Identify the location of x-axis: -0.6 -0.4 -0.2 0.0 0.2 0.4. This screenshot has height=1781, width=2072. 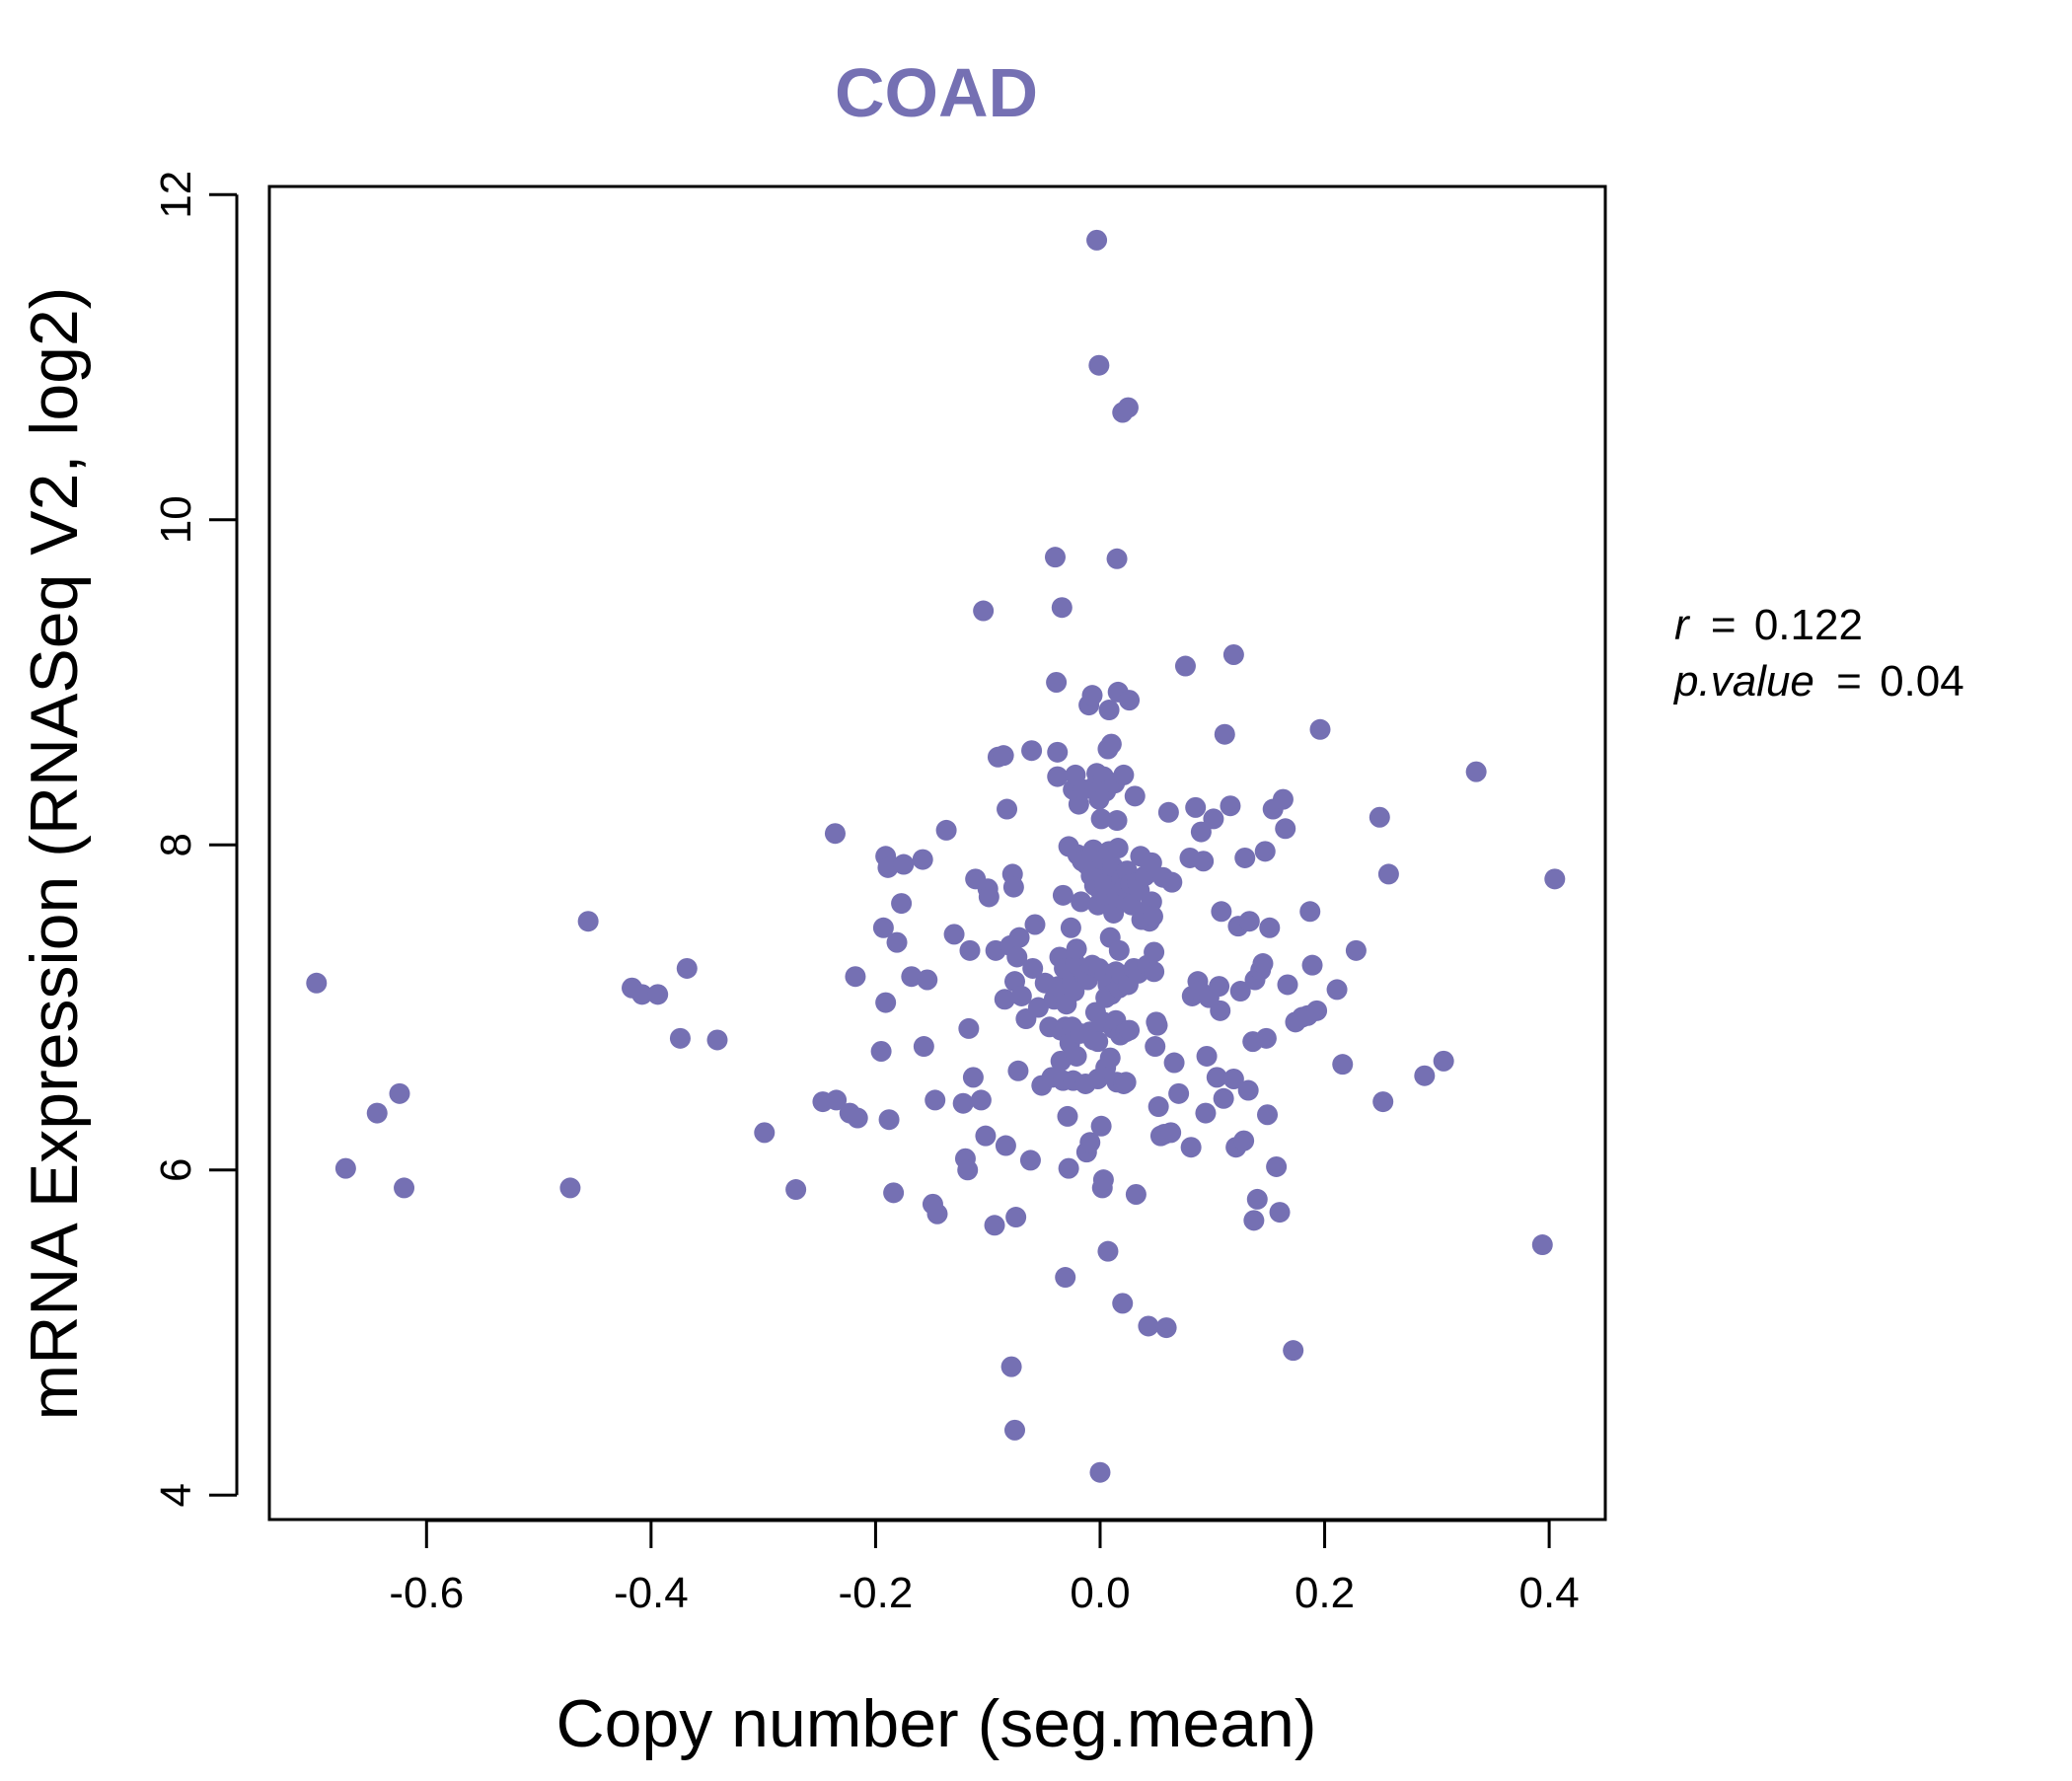
(985, 1568).